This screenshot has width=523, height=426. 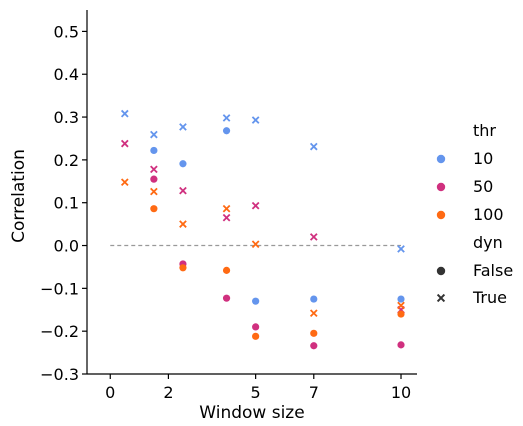 What do you see at coordinates (493, 270) in the screenshot?
I see `legend-label-dyn: False` at bounding box center [493, 270].